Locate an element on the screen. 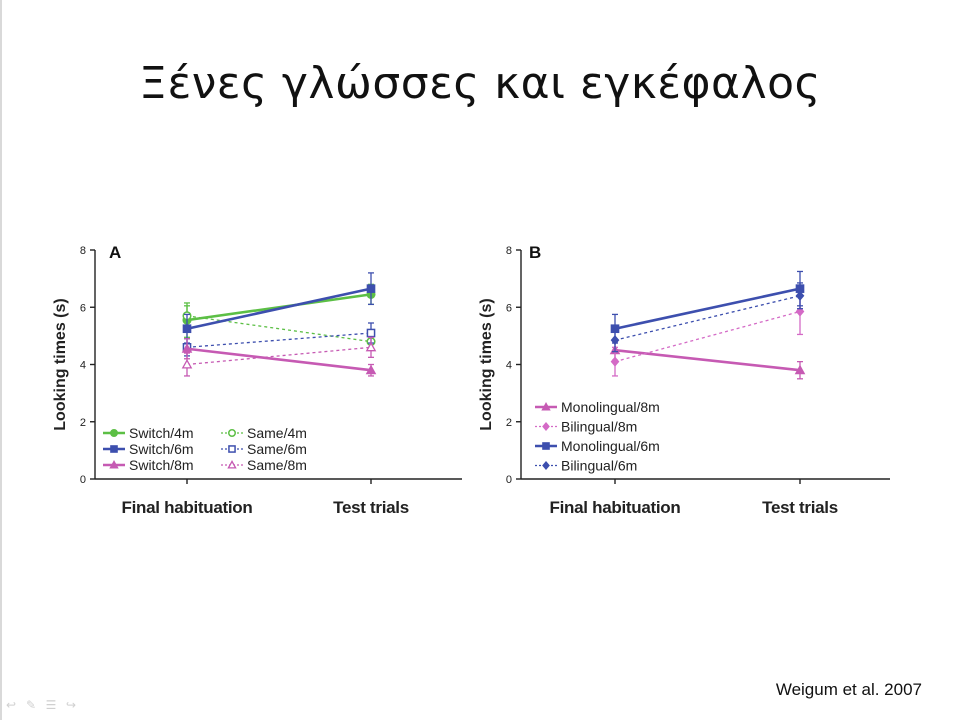 This screenshot has height=720, width=960. series-bilingual-6m is located at coordinates (707, 317).